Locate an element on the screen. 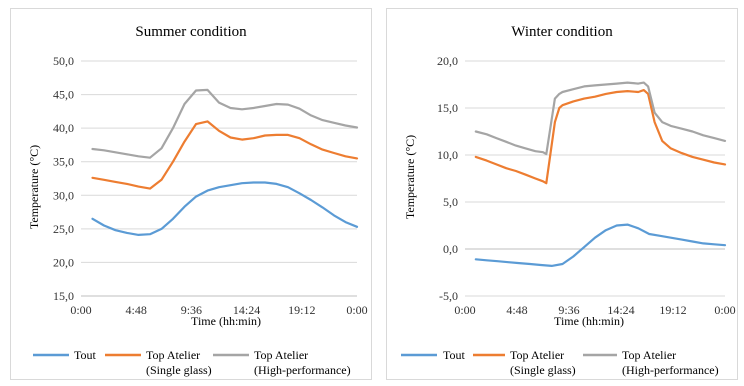 The image size is (744, 386). y-tick-label: 5,0 is located at coordinates (450, 202).